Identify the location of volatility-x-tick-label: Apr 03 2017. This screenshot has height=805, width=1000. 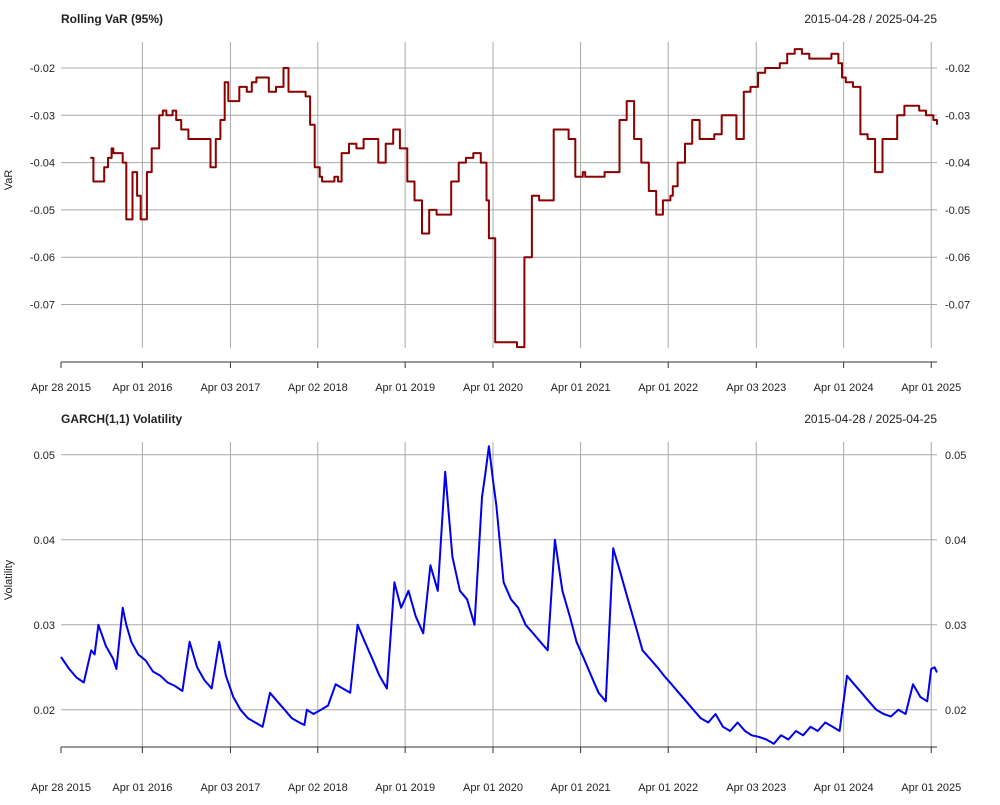
(230, 788).